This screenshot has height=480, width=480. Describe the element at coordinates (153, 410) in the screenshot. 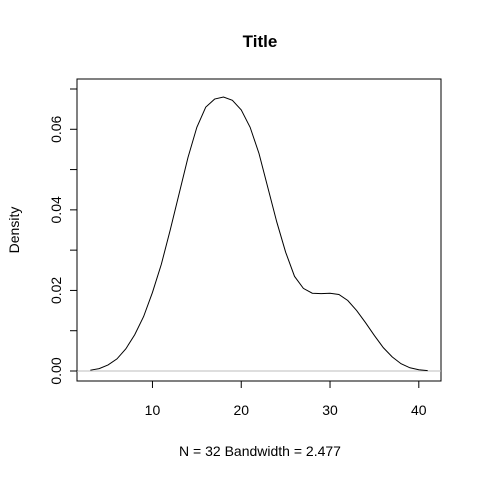

I see `x-tick-label: 10` at that location.